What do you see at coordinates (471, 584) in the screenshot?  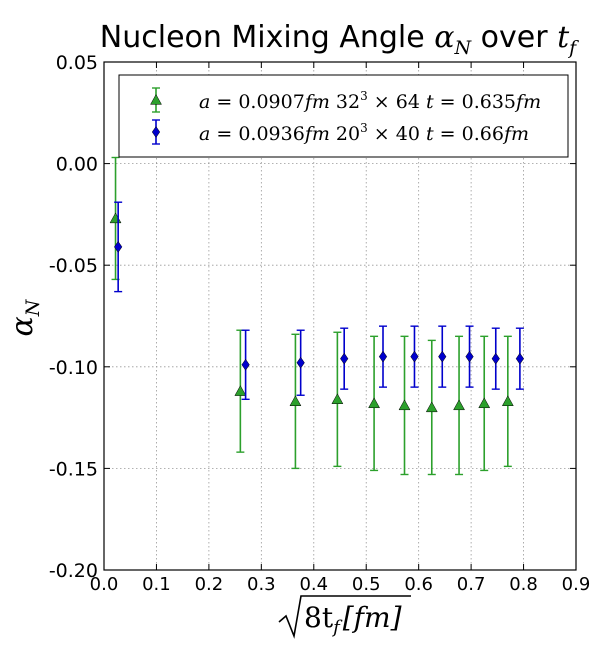 I see `x-tick-label: 0.7` at bounding box center [471, 584].